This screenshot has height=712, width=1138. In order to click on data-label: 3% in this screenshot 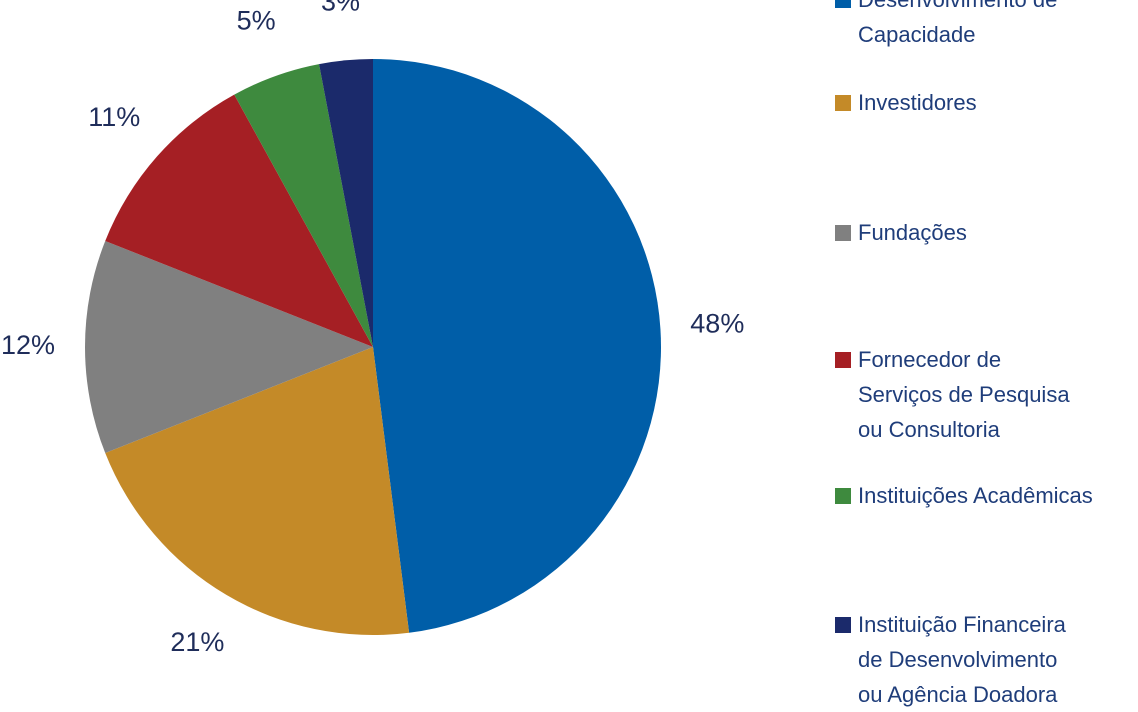, I will do `click(340, 8)`.